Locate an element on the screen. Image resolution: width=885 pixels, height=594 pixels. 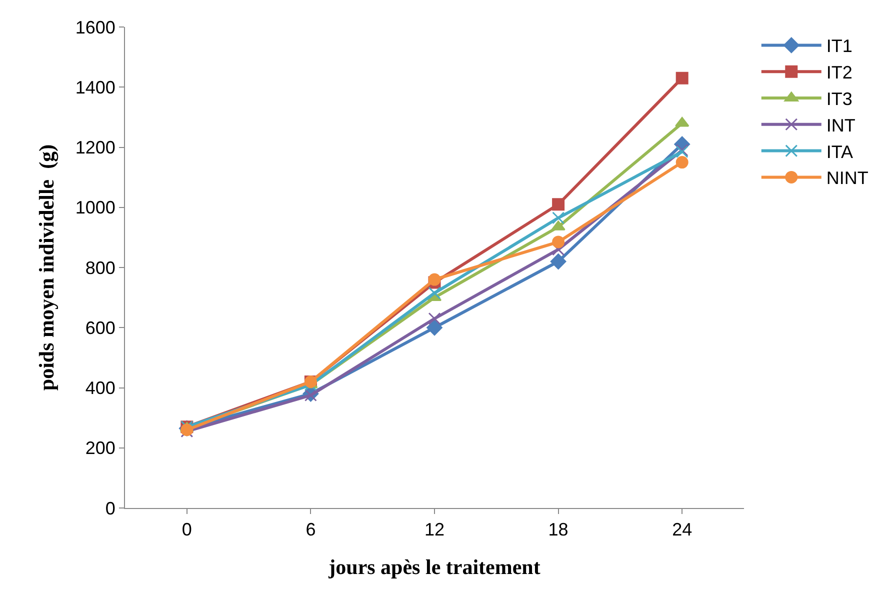
y-tick-label: 1400 is located at coordinates (95, 87).